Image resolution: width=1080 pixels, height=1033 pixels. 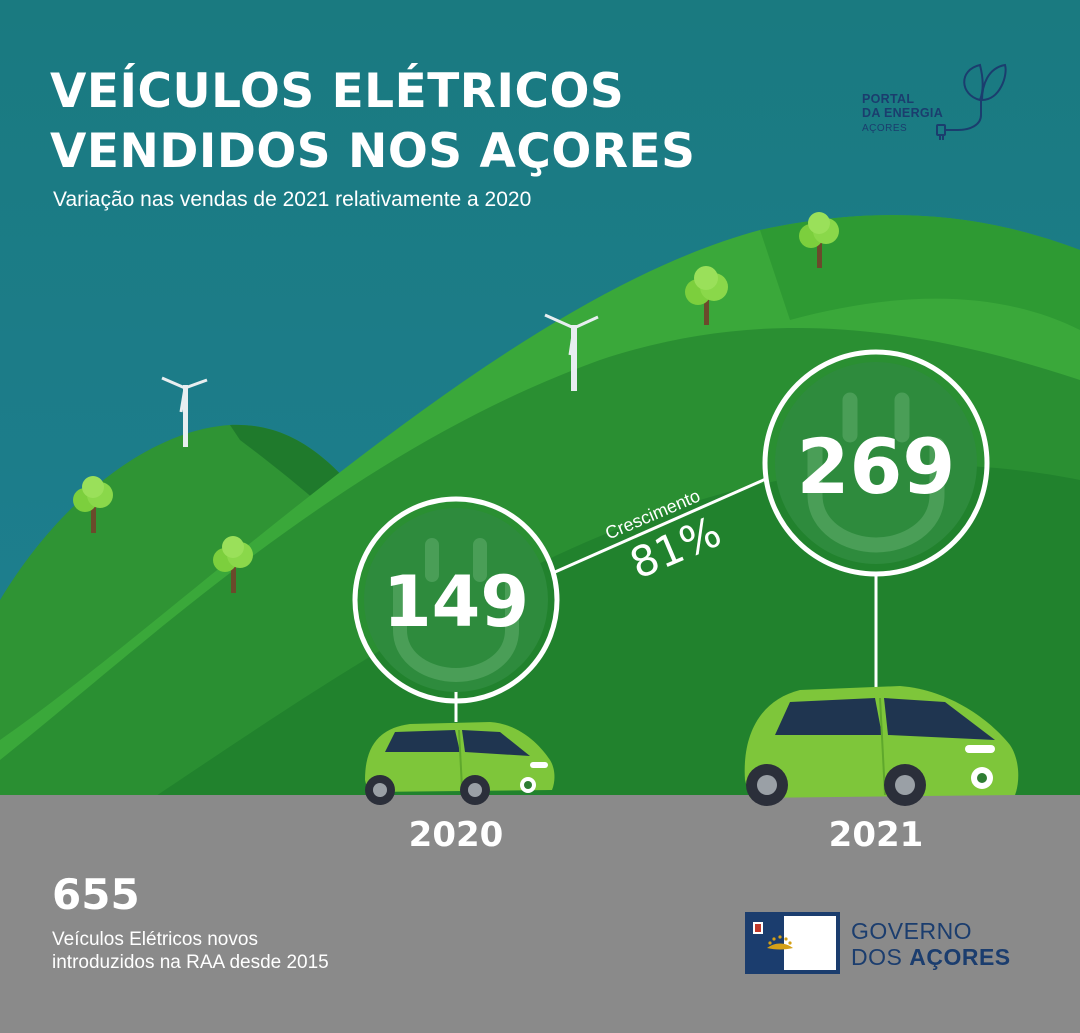 I want to click on total-desc-line-1: Veículos Elétricos novos, so click(x=155, y=939).